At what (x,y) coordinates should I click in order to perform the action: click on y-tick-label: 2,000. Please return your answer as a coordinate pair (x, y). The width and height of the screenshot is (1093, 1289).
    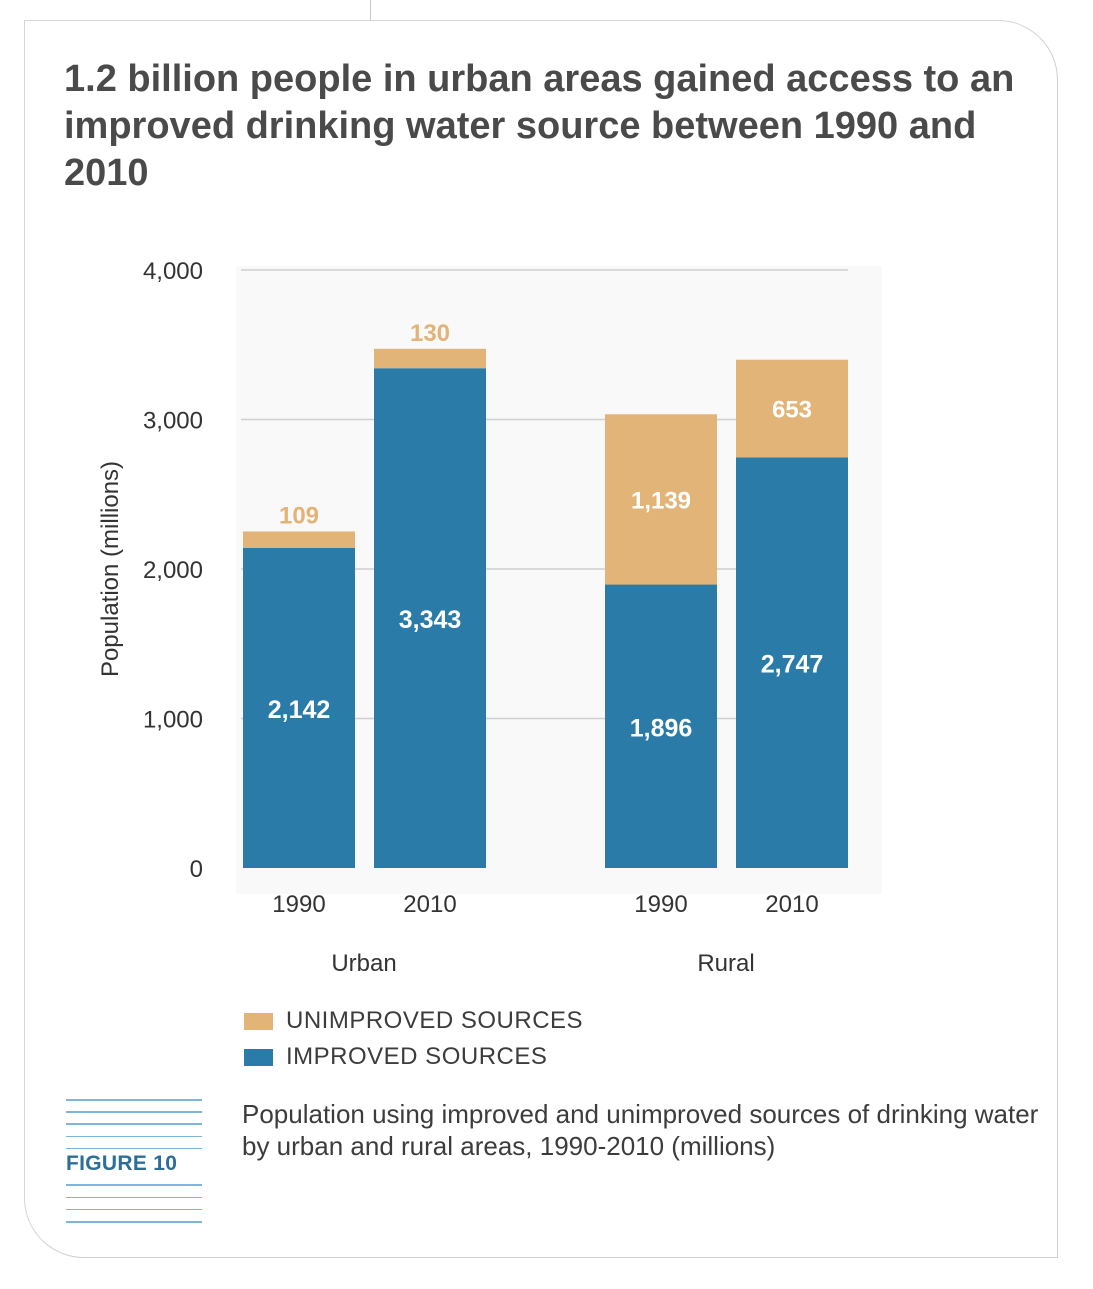
    Looking at the image, I should click on (173, 570).